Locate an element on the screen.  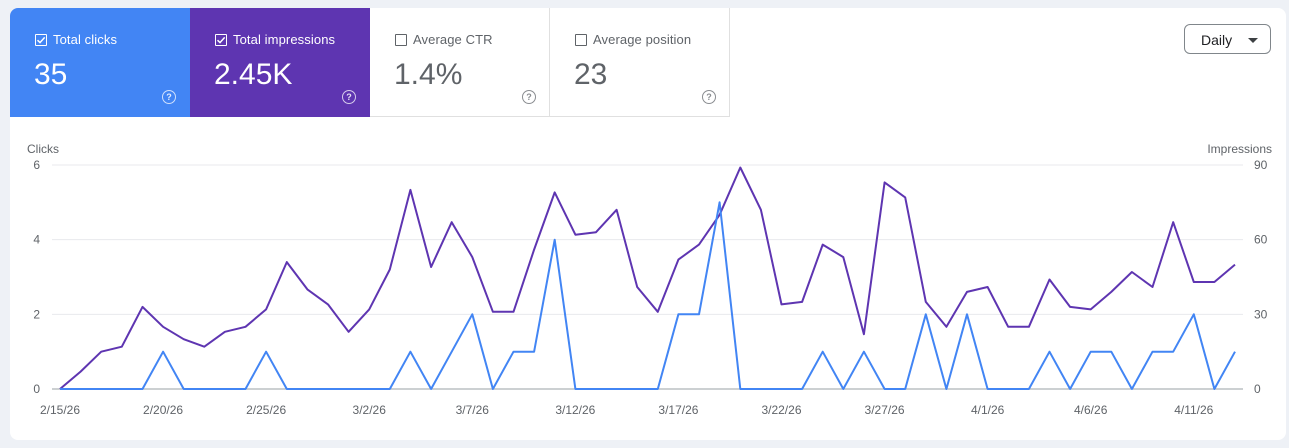
metric-total-impressions: Total impressions 2.45K ? is located at coordinates (280, 62).